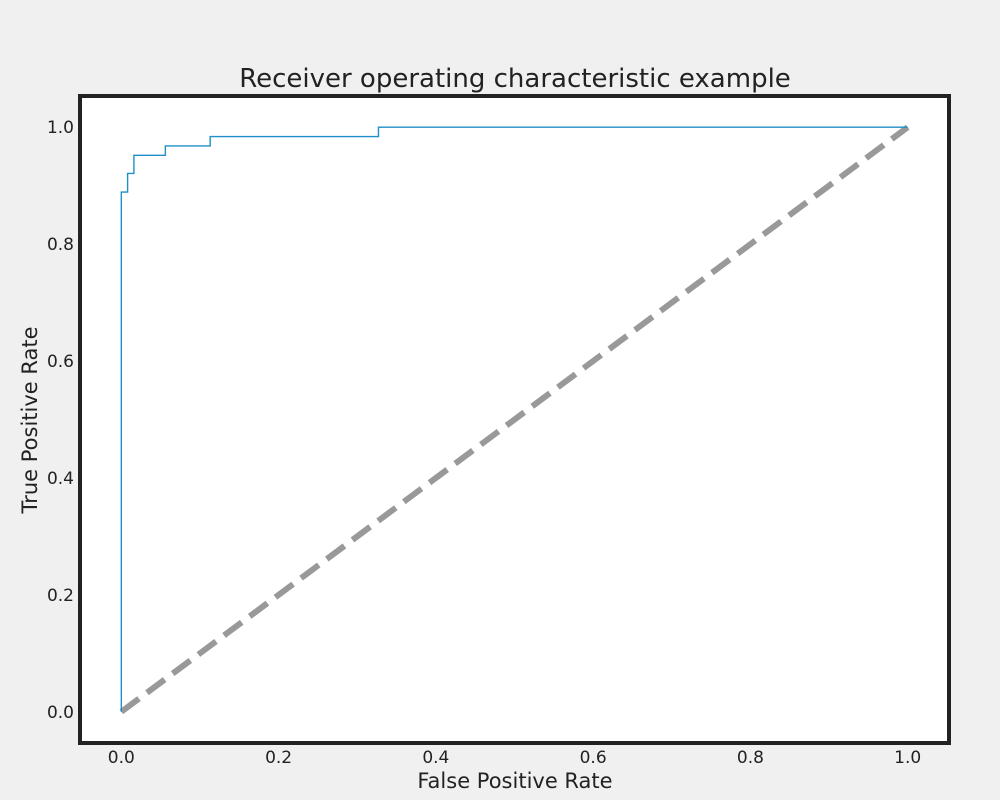 The width and height of the screenshot is (1000, 800). What do you see at coordinates (60, 420) in the screenshot?
I see `y-axis-ticks: 0.0 0.2 0.4 0.6 0.8 1.0` at bounding box center [60, 420].